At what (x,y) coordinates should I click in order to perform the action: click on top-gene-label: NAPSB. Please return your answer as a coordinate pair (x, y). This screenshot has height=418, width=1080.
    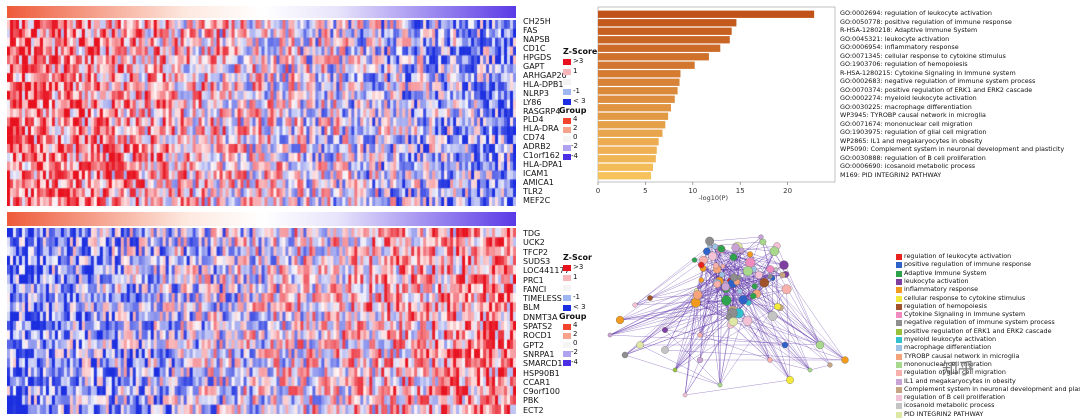
    Looking at the image, I should click on (536, 39).